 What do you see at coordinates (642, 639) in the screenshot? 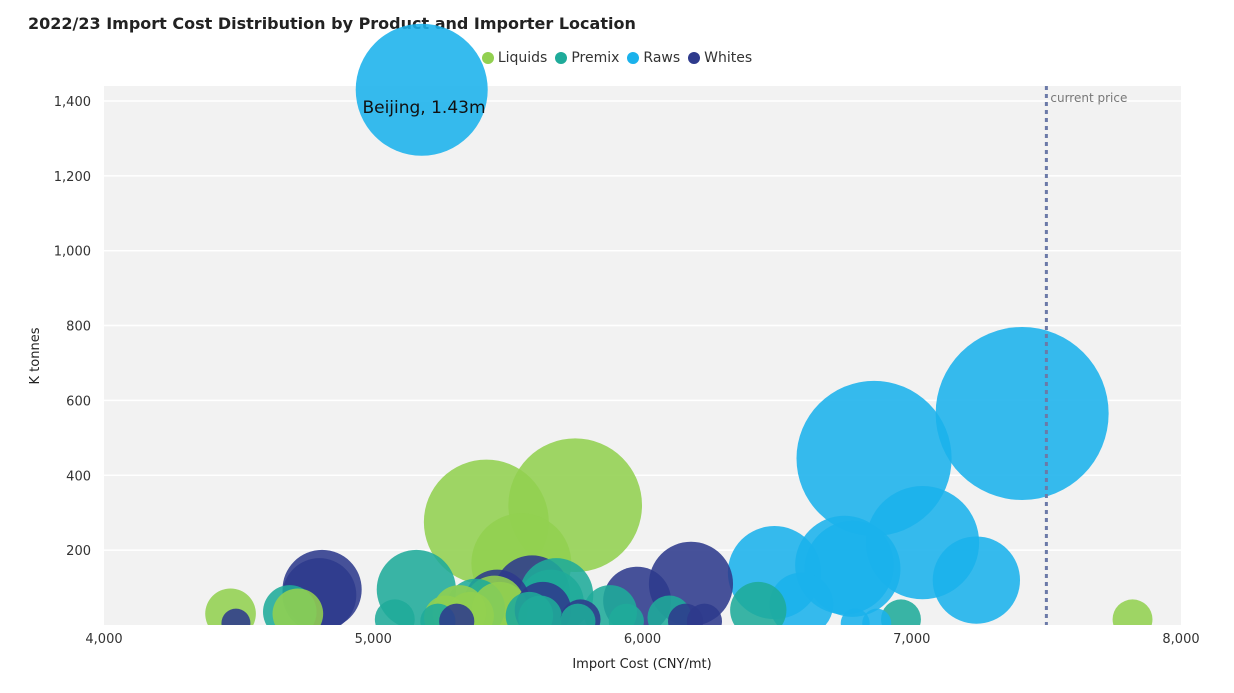
I see `x-tick-label: 6,000` at bounding box center [642, 639].